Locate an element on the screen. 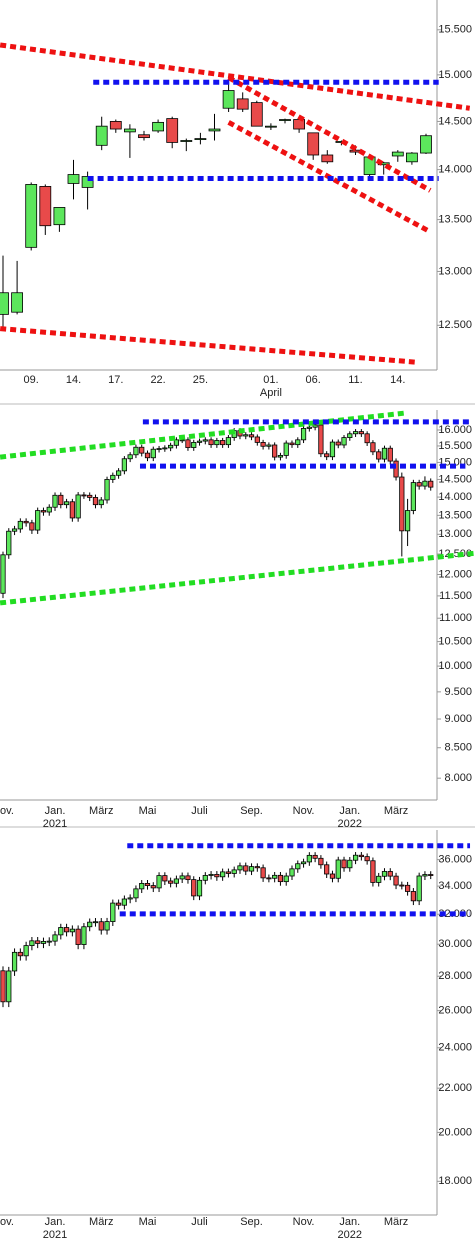 The height and width of the screenshot is (1250, 475). x-tick-label: 11. is located at coordinates (355, 380).